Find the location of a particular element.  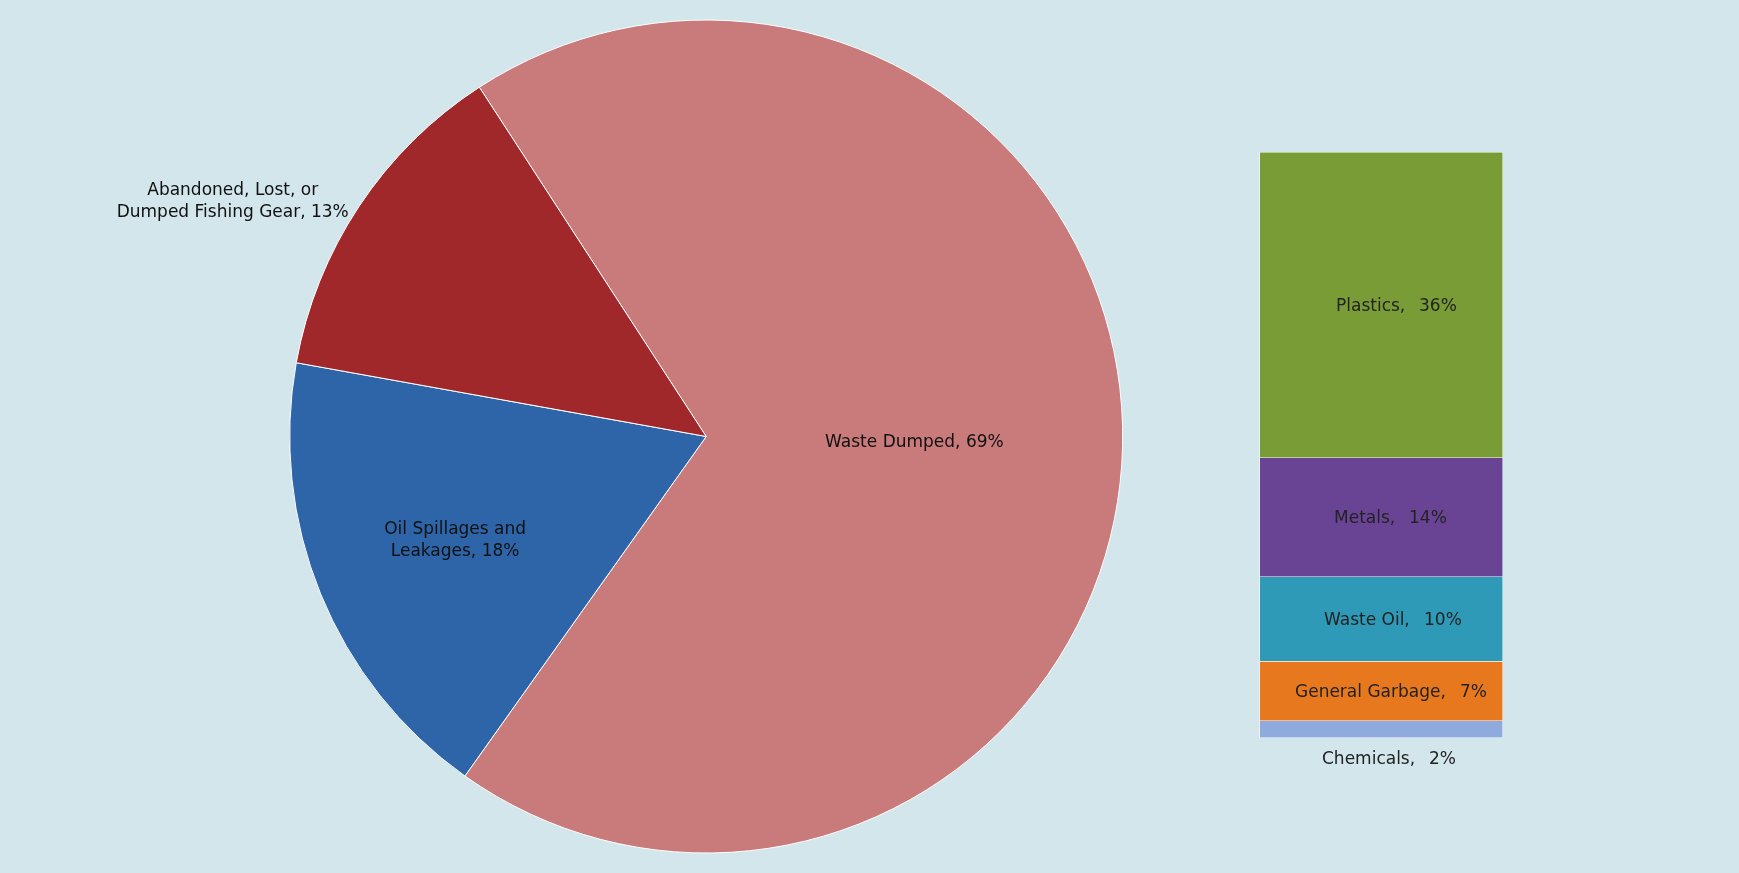

slice-label: Waste Dumped, 69% is located at coordinates (914, 440).